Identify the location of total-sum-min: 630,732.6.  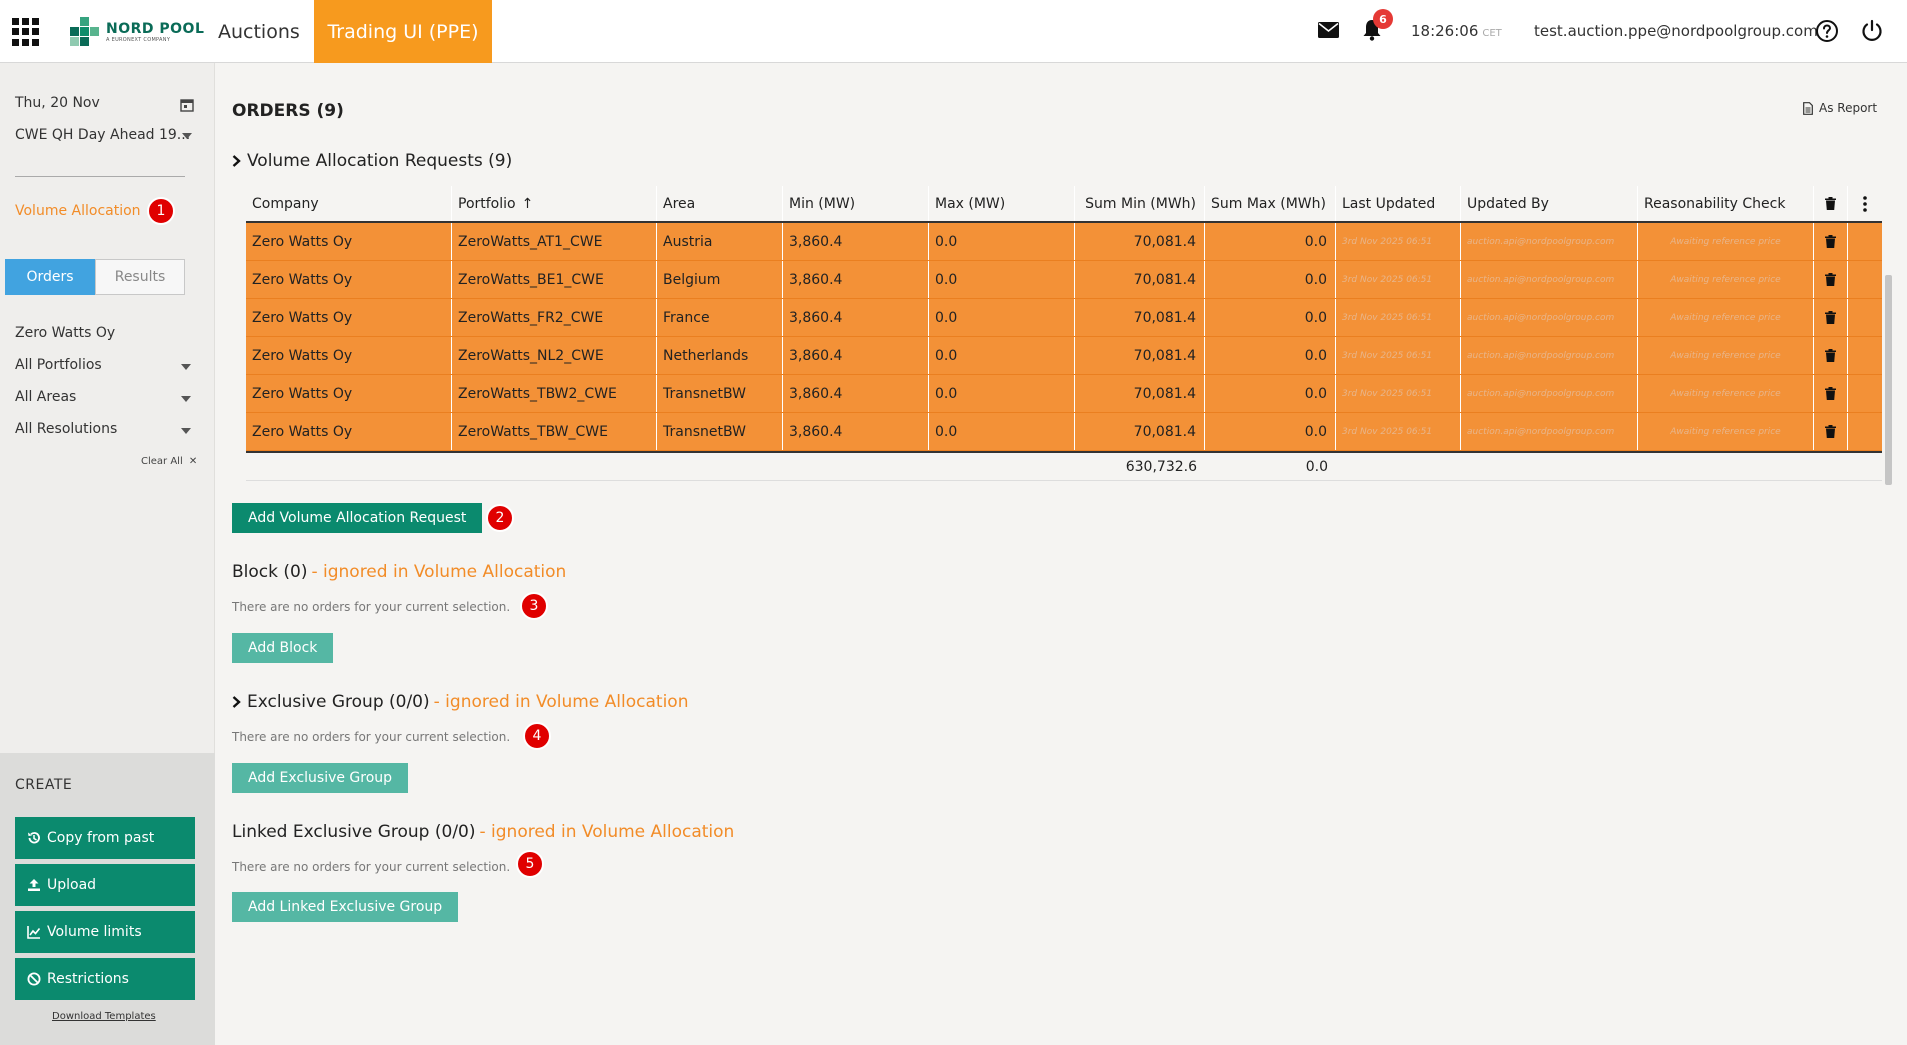
(1161, 466).